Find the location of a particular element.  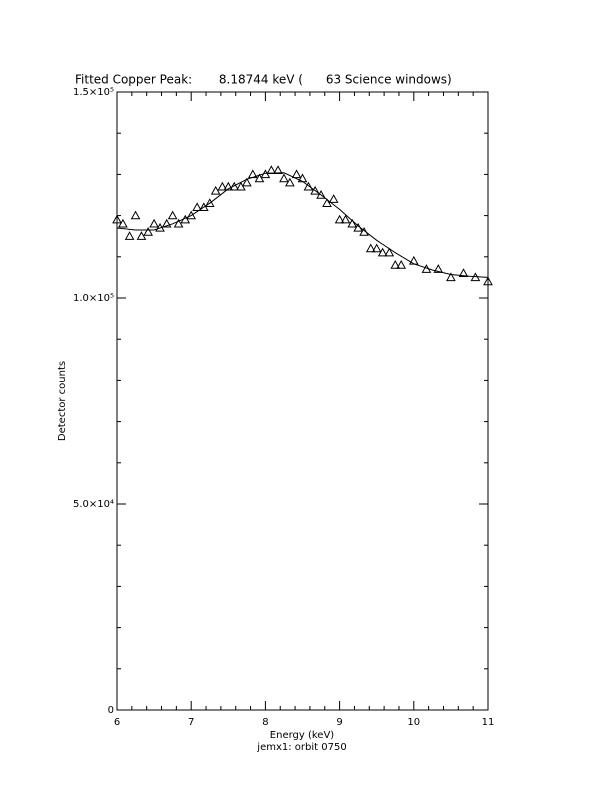

x-tick-label: 7 is located at coordinates (191, 722).